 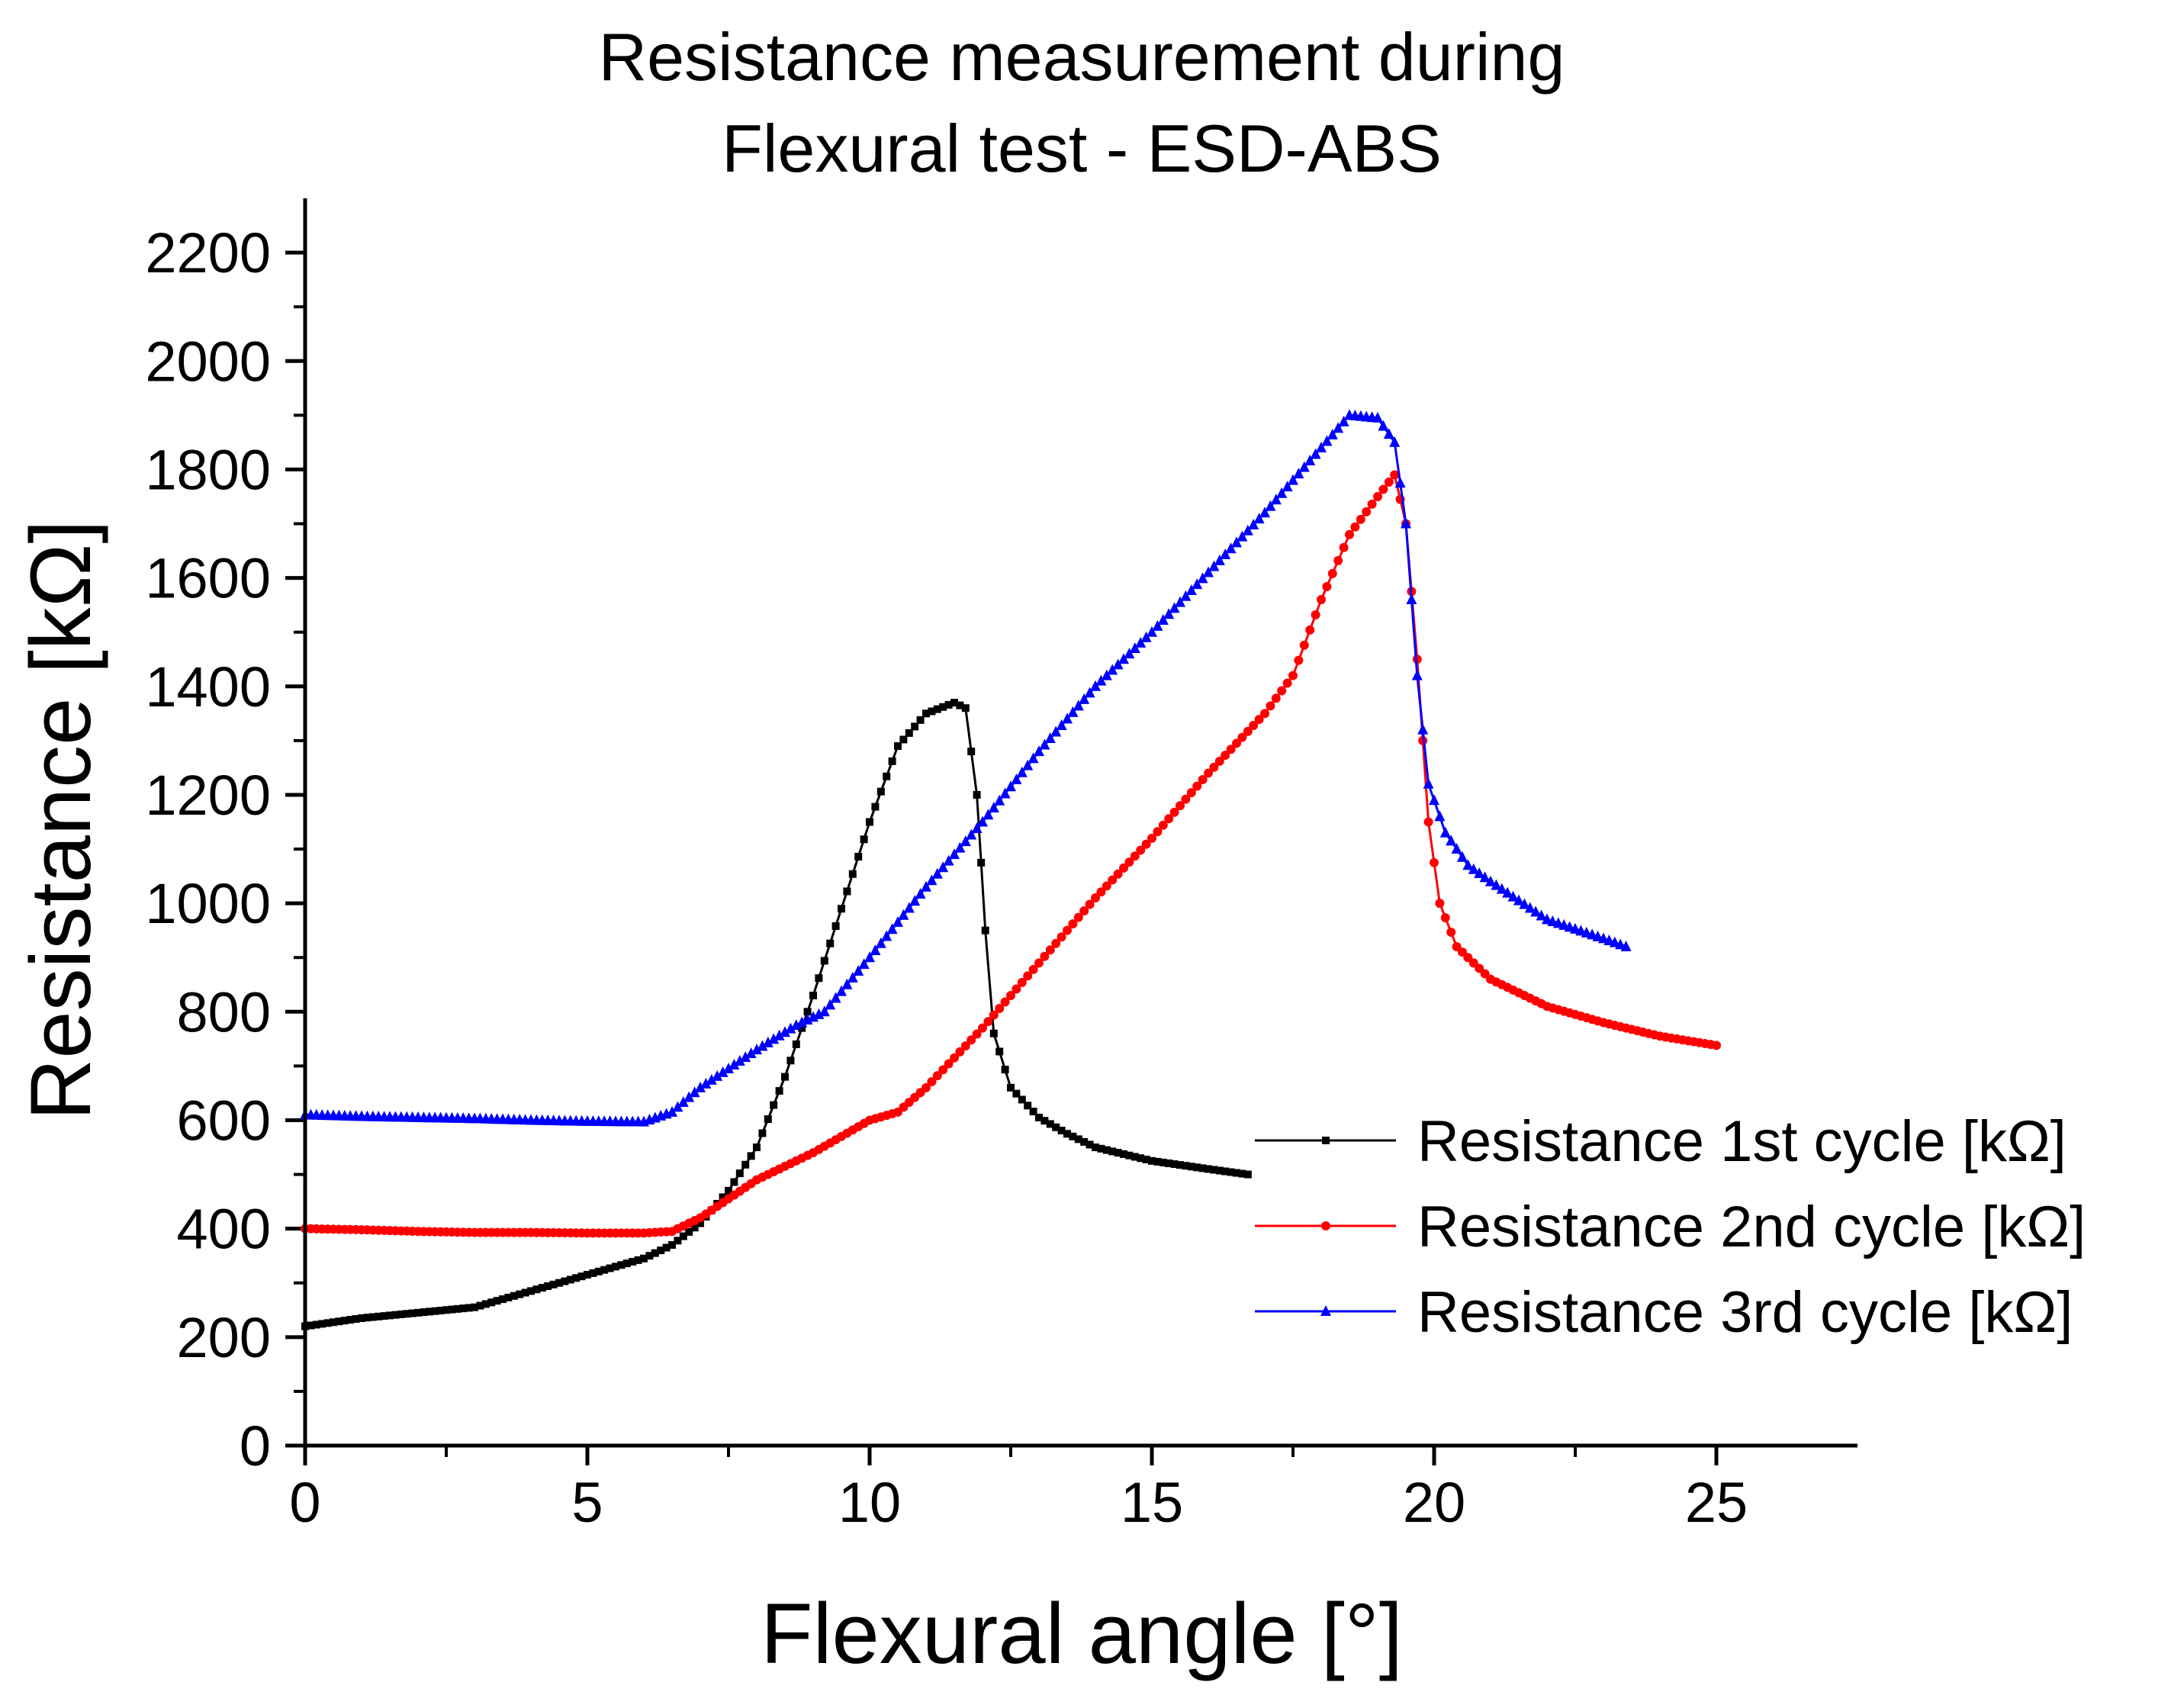 I want to click on y-tick-label: 1600, so click(x=208, y=578).